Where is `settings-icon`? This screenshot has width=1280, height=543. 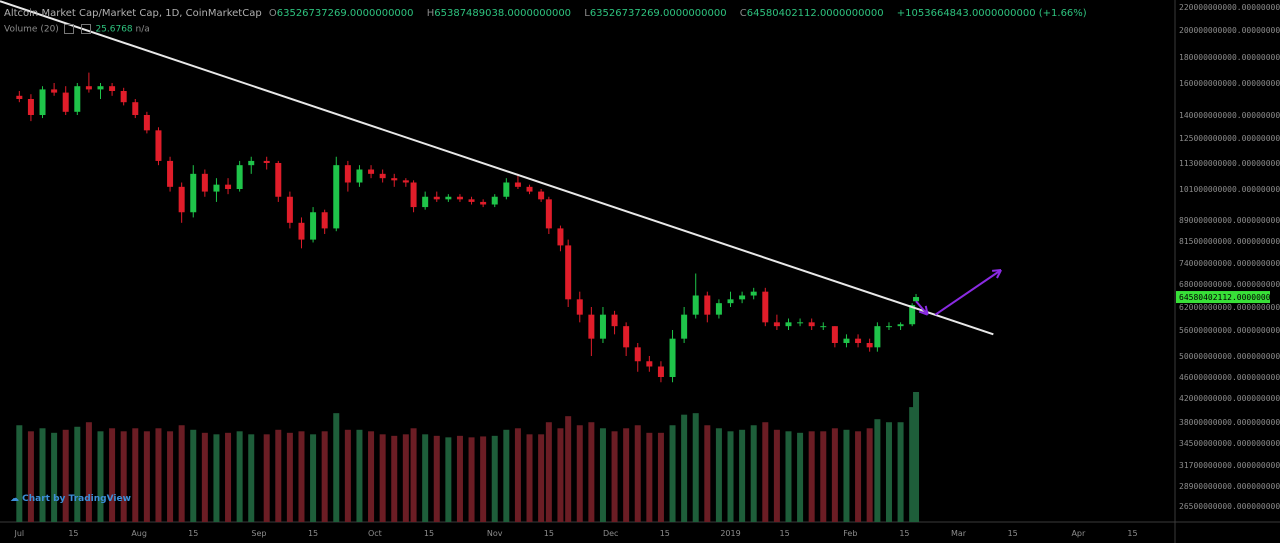 settings-icon is located at coordinates (85, 29).